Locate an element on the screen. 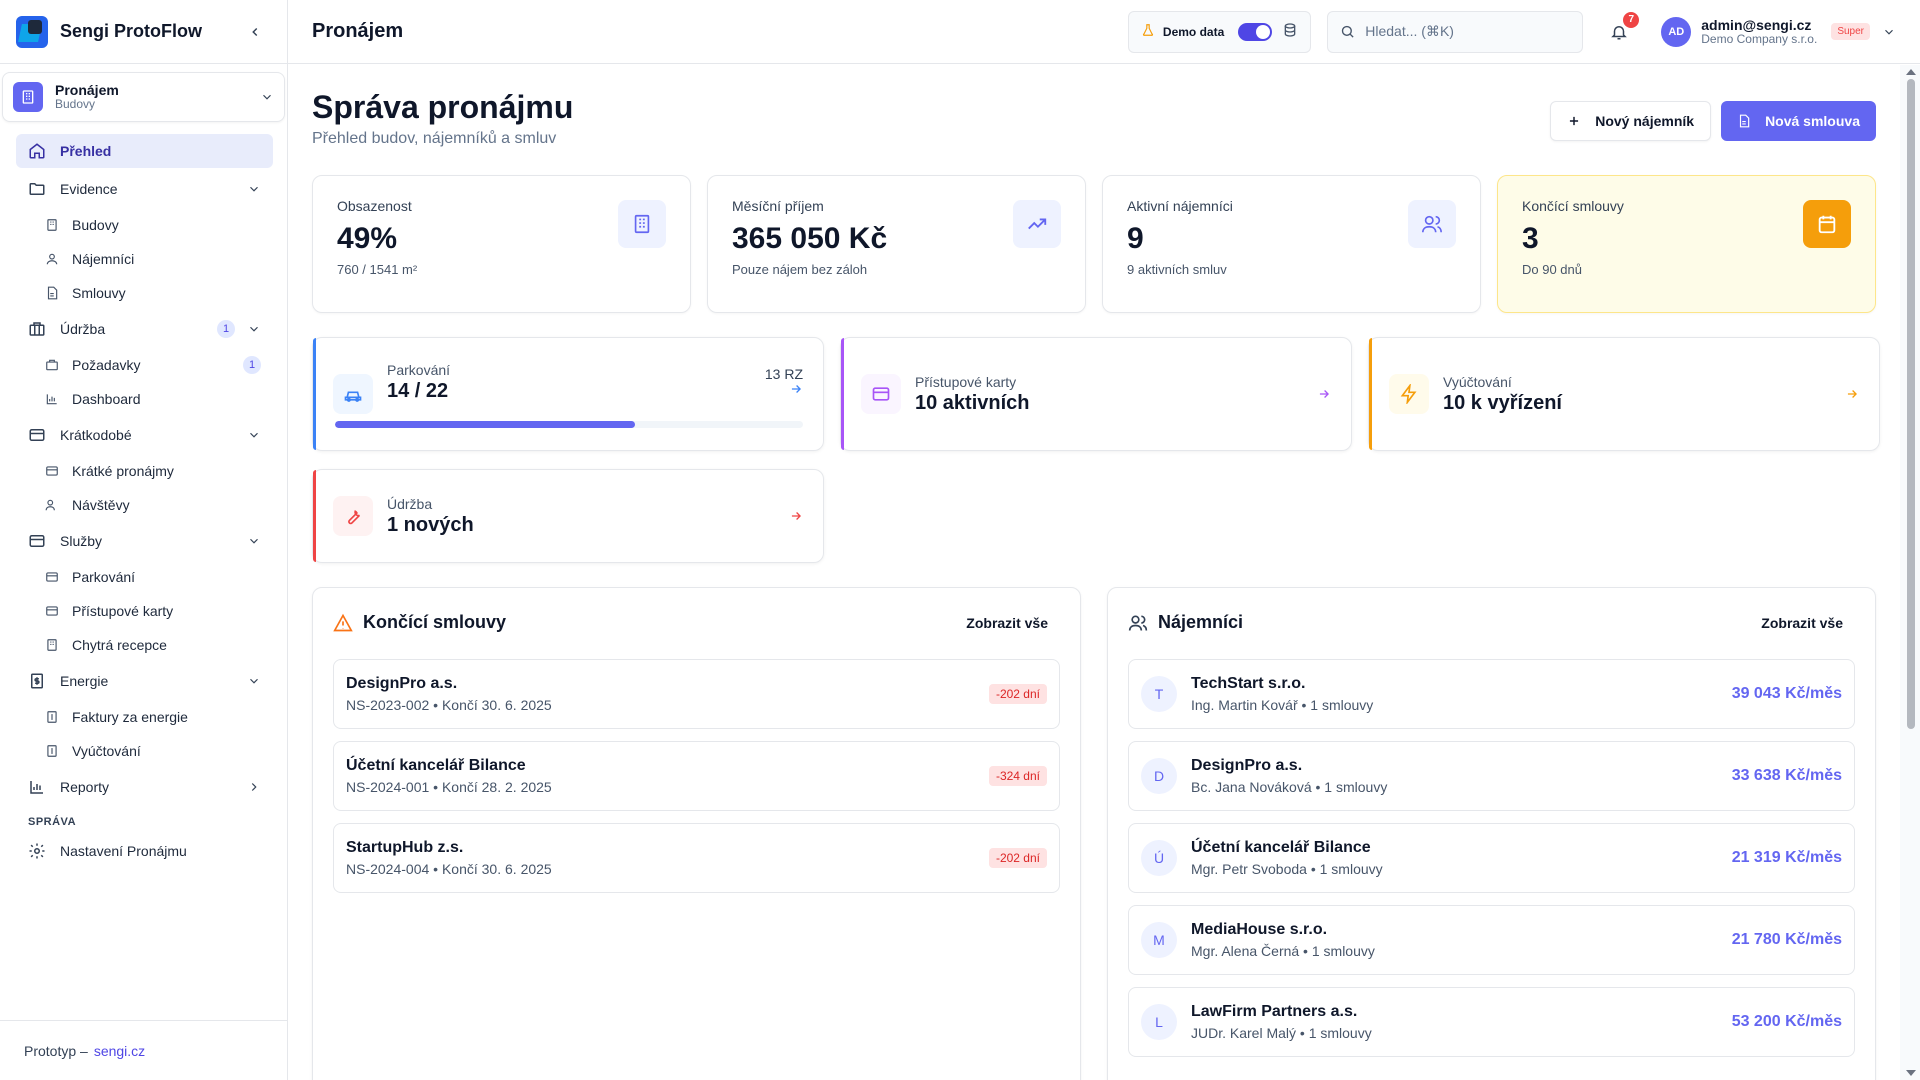 This screenshot has width=1920, height=1080. quick-card-value: 10 aktivních is located at coordinates (972, 402).